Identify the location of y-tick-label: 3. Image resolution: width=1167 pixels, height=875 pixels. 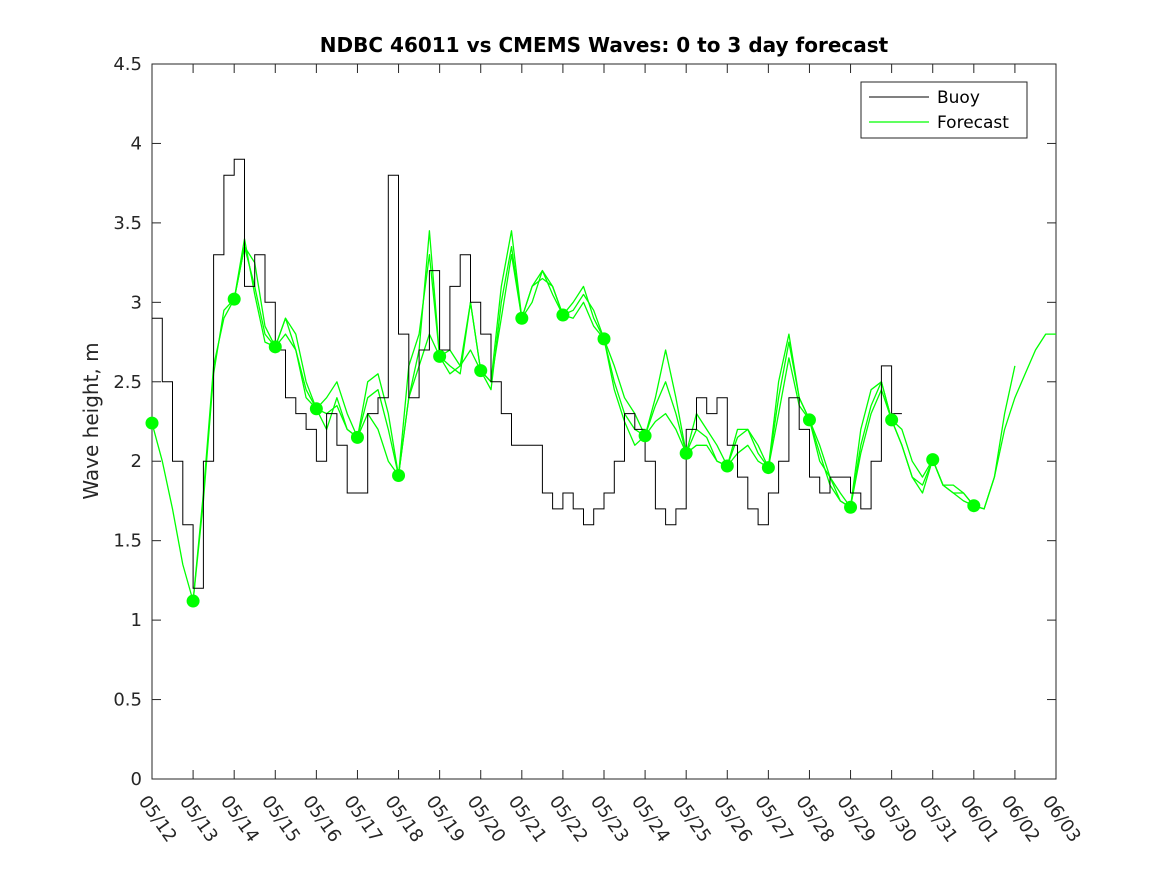
(136, 302).